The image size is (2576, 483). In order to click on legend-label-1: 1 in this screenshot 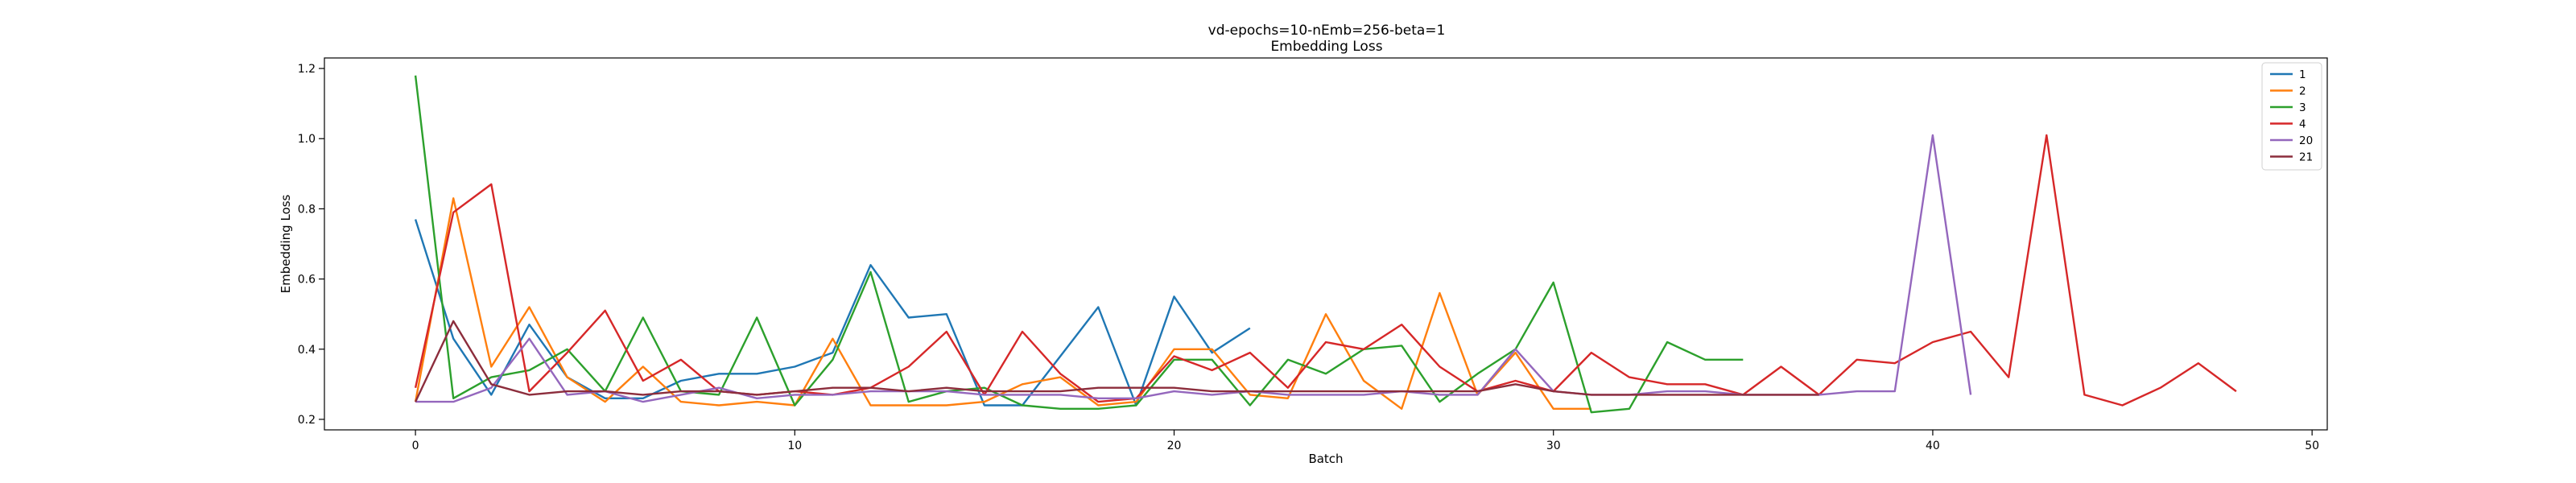, I will do `click(2302, 74)`.